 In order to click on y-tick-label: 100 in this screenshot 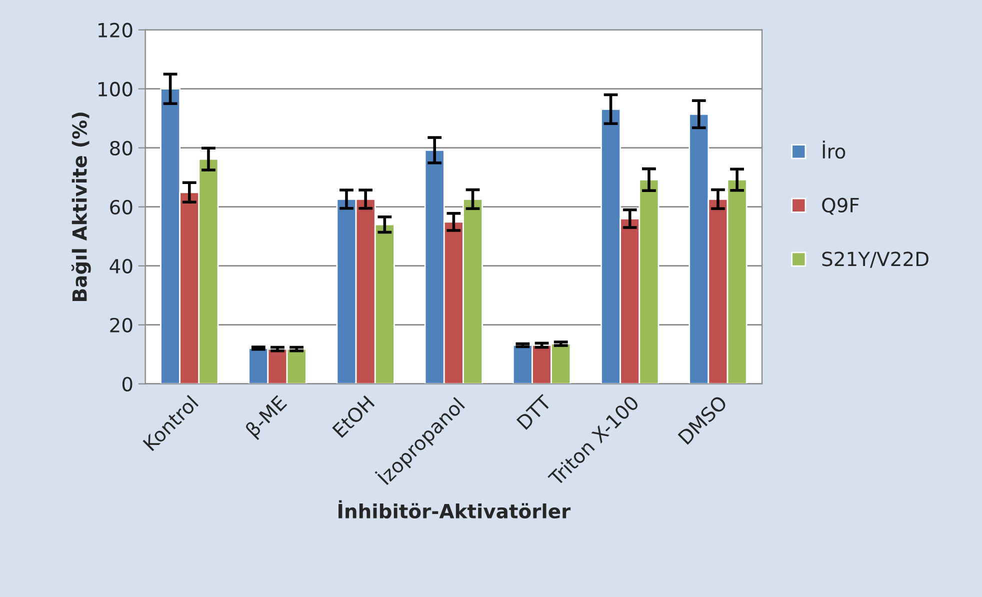, I will do `click(115, 89)`.